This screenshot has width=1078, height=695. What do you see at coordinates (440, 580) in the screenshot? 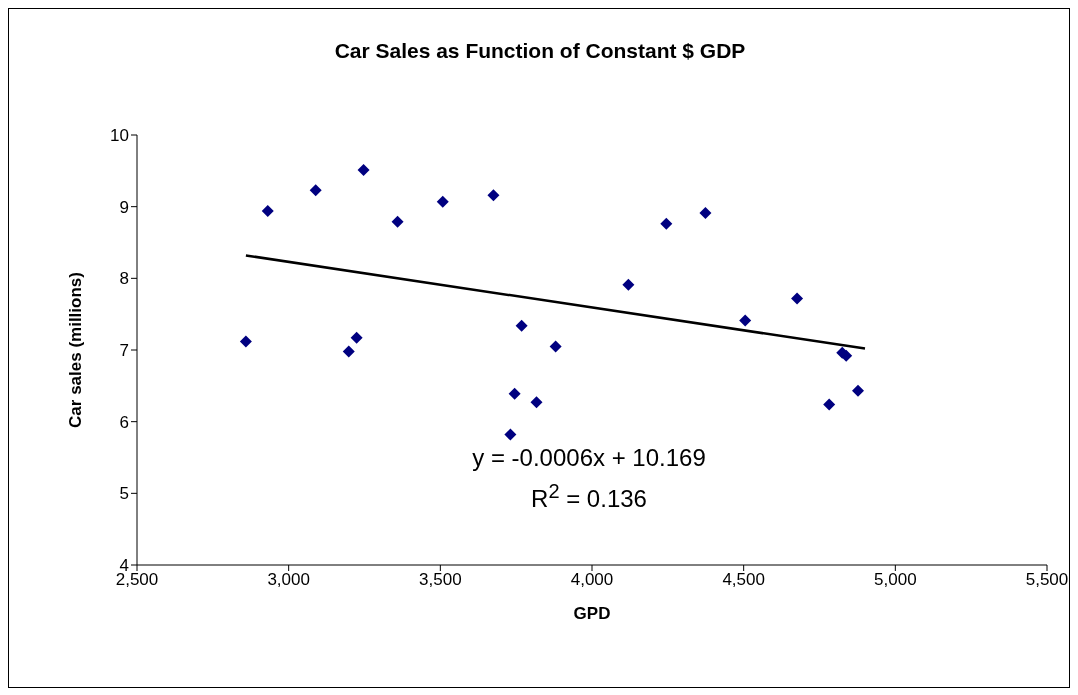
I see `x-tick-label: 3,500` at bounding box center [440, 580].